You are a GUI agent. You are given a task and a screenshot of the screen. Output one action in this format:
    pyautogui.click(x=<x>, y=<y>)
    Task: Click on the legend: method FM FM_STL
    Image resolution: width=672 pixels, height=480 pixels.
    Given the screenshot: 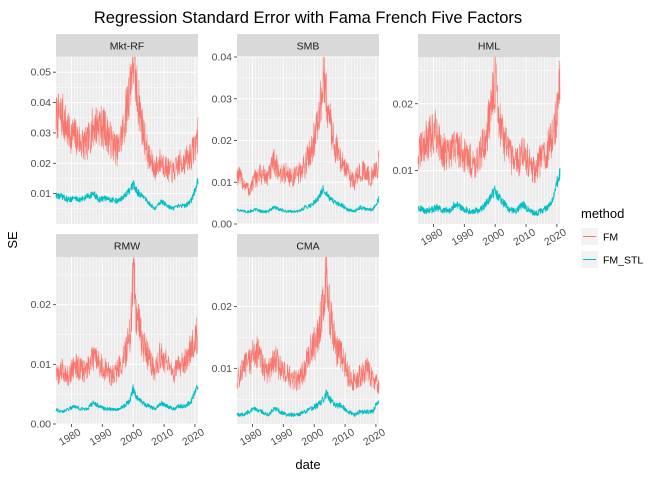 What is the action you would take?
    pyautogui.click(x=612, y=237)
    